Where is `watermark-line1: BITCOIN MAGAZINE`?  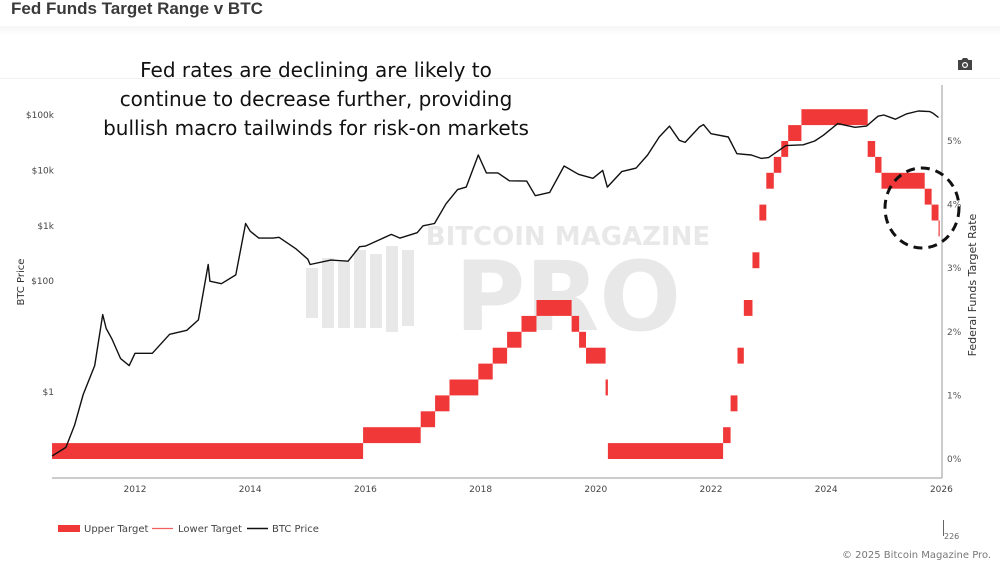 watermark-line1: BITCOIN MAGAZINE is located at coordinates (568, 237).